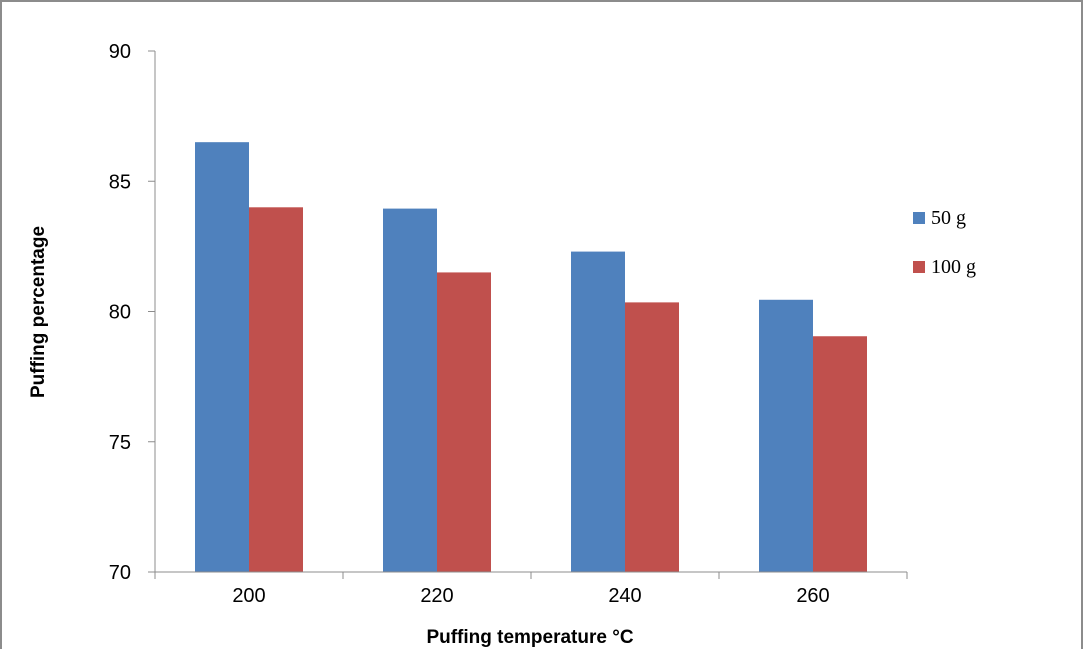 The width and height of the screenshot is (1083, 651). What do you see at coordinates (120, 52) in the screenshot?
I see `y-tick-label-90: 90` at bounding box center [120, 52].